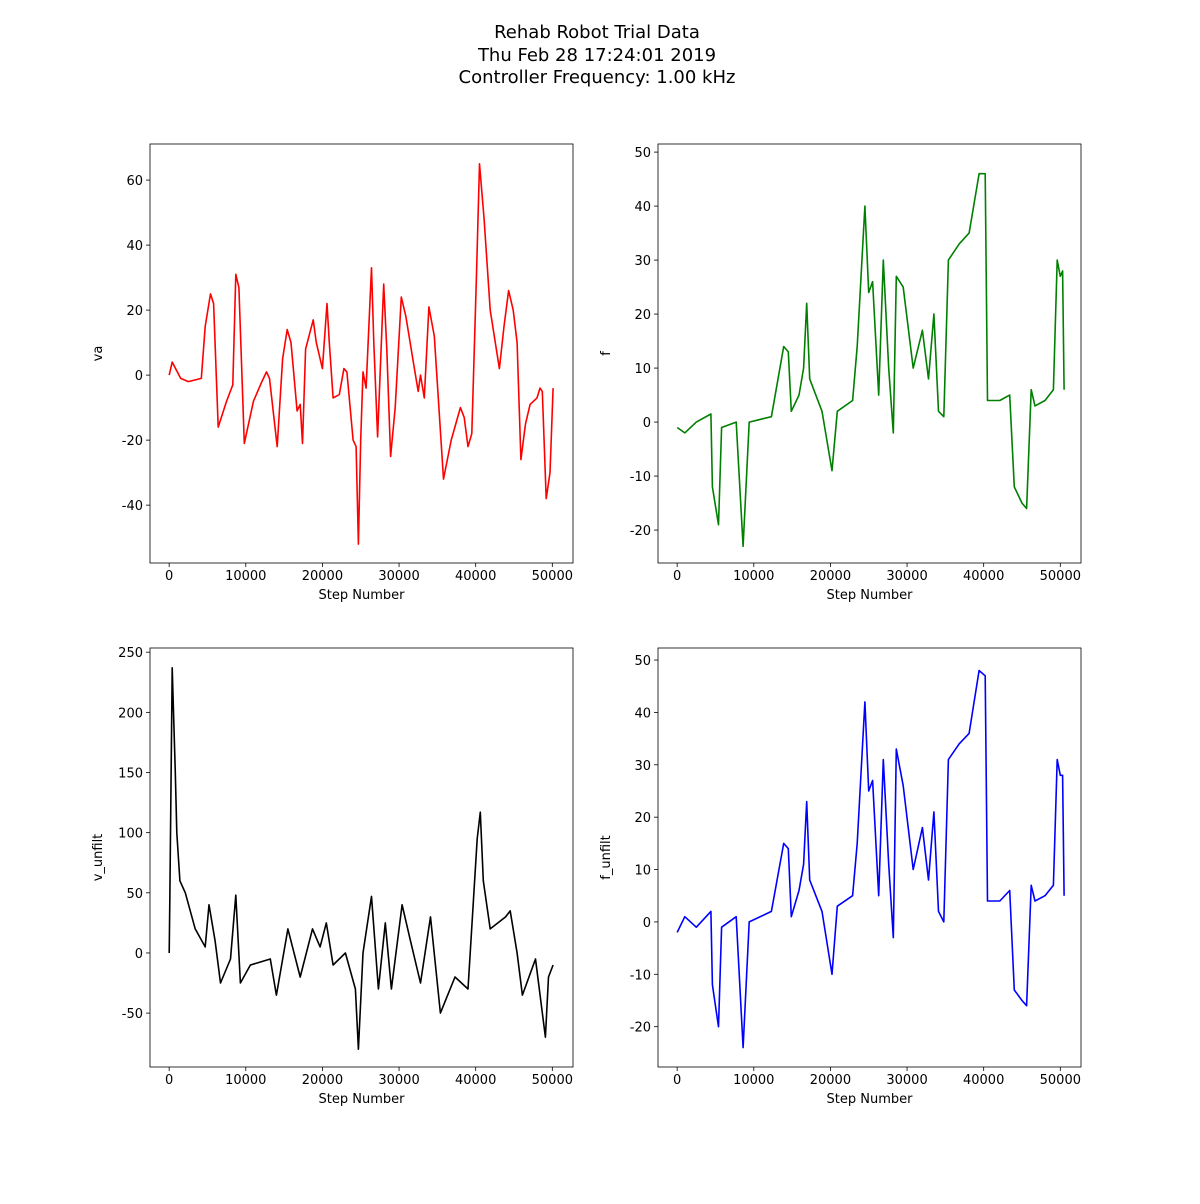 The height and width of the screenshot is (1204, 1200). Describe the element at coordinates (132, 1014) in the screenshot. I see `y-tick-label: -50` at that location.